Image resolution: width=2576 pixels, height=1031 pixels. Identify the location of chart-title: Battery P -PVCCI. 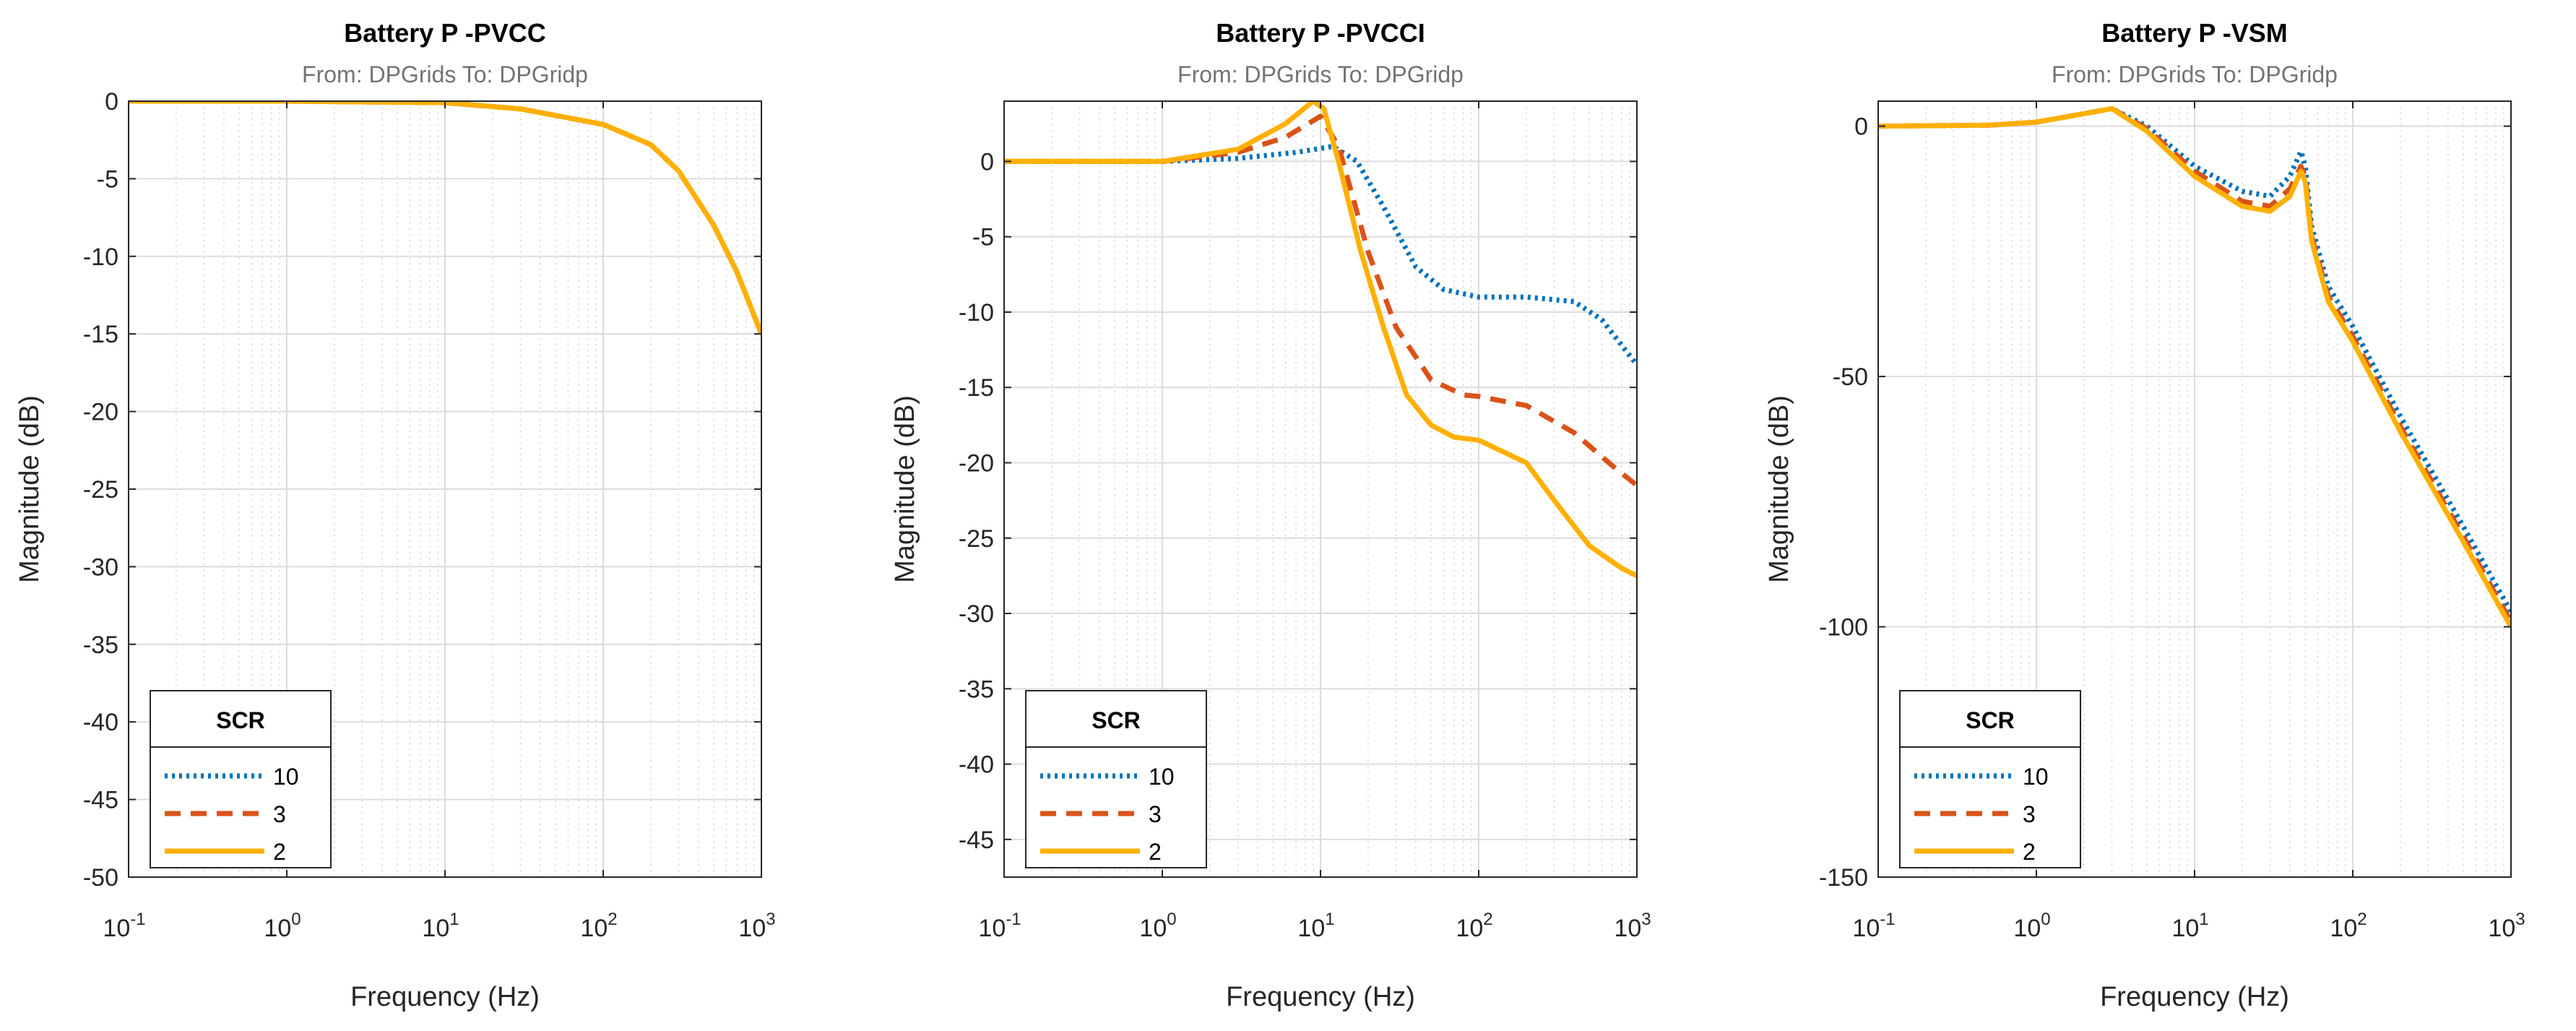
(1320, 33).